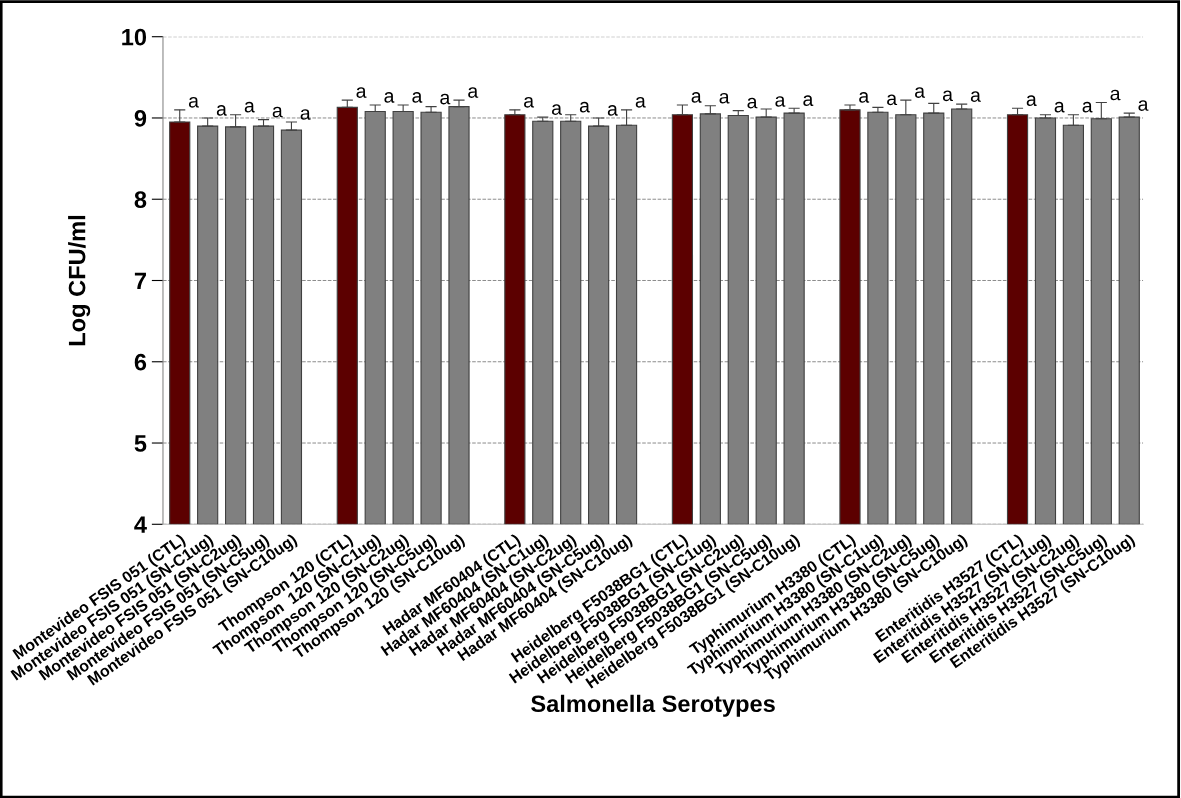 The height and width of the screenshot is (798, 1181). Describe the element at coordinates (140, 200) in the screenshot. I see `y-tick-label: 8` at that location.